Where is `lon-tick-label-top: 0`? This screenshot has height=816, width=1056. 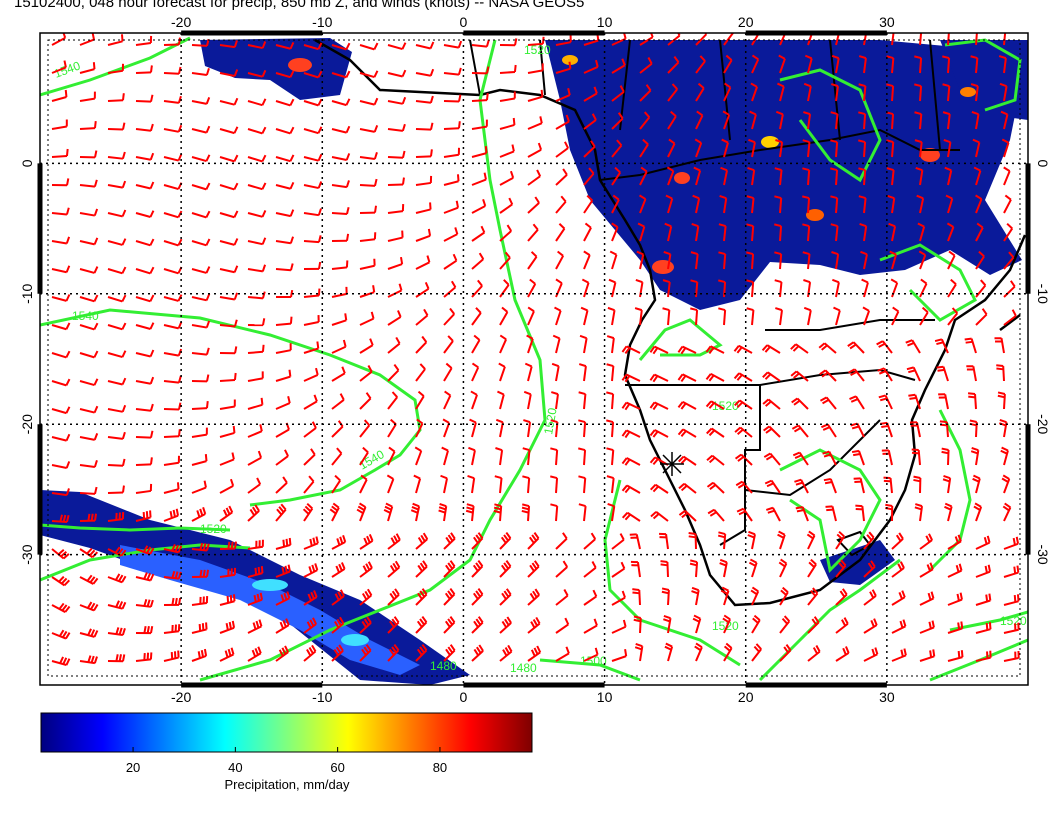 lon-tick-label-top: 0 is located at coordinates (464, 22).